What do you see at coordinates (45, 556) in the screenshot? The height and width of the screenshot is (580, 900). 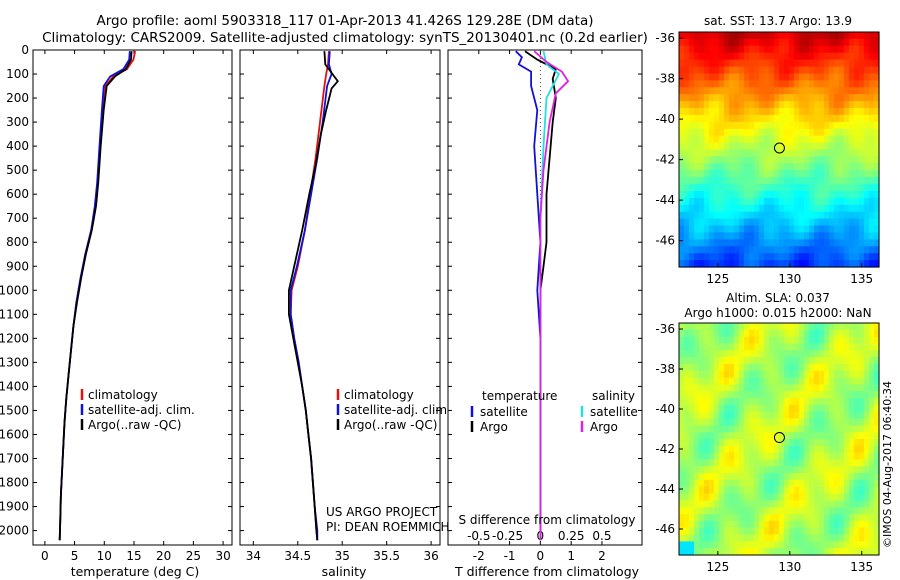 I see `x-tick-label: 0` at bounding box center [45, 556].